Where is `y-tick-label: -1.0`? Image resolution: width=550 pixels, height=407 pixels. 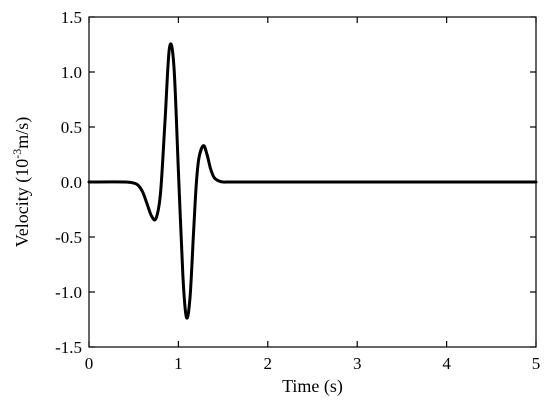 y-tick-label: -1.0 is located at coordinates (68, 292).